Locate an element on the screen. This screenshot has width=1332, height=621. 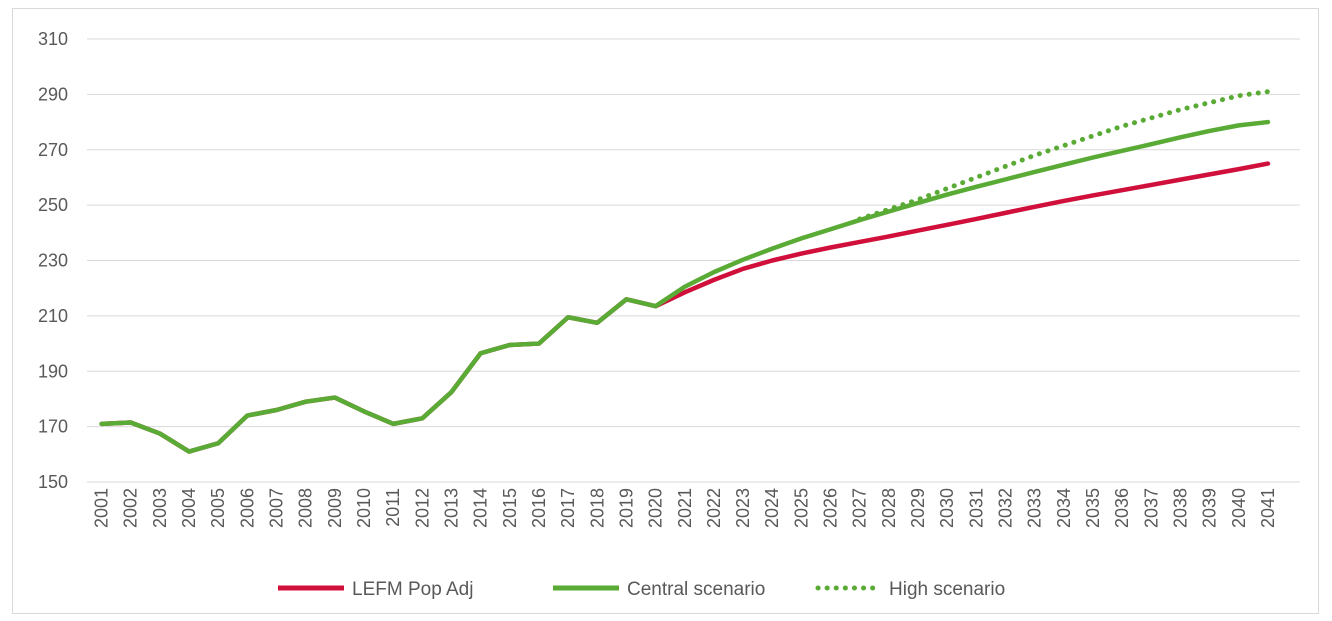
x-tick-label: 2008 is located at coordinates (306, 508).